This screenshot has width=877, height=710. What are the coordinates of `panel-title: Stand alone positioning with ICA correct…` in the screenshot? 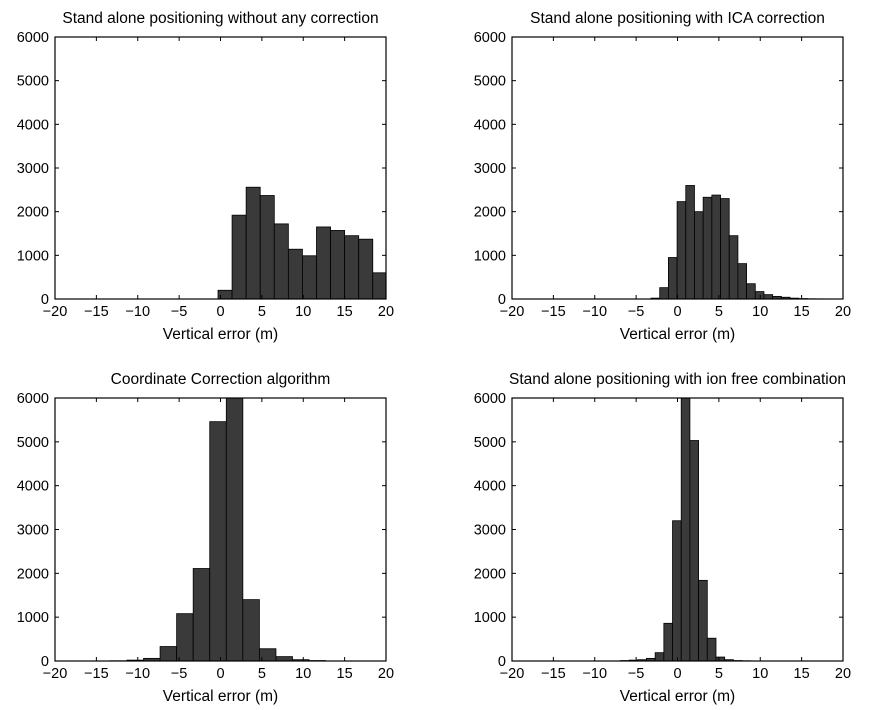 It's located at (677, 18).